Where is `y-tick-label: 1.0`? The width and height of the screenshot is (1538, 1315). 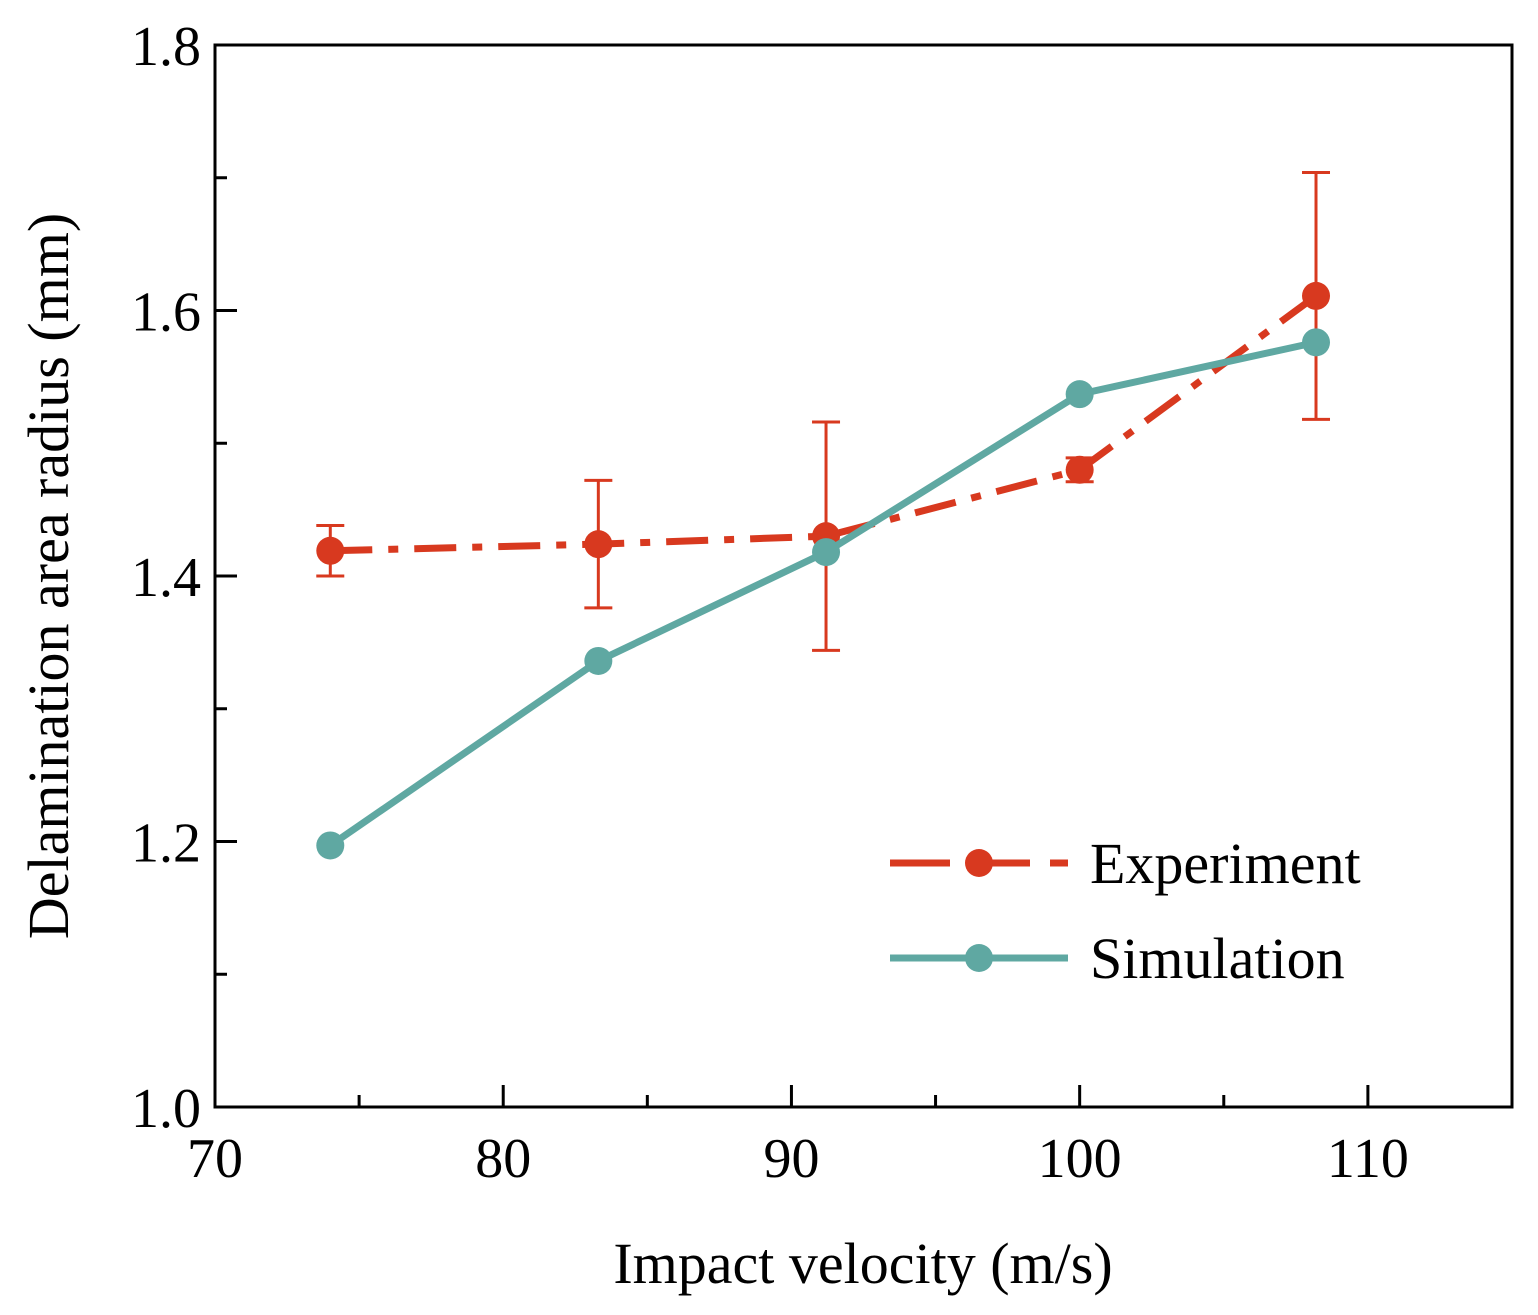
y-tick-label: 1.0 is located at coordinates (166, 1109).